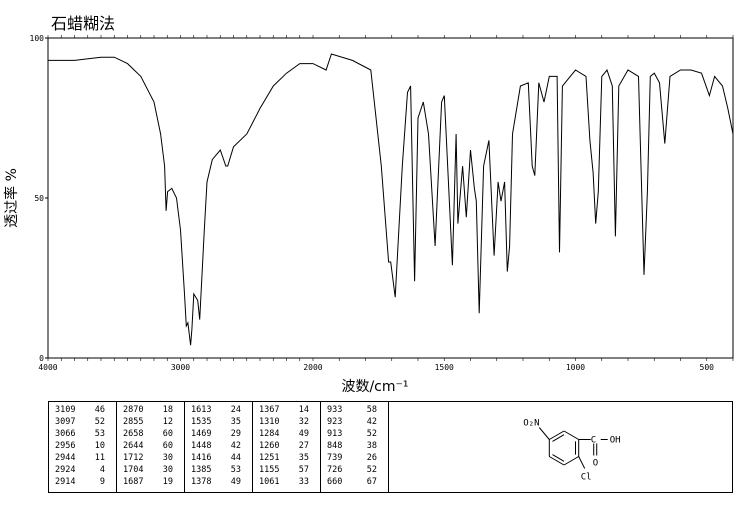 The width and height of the screenshot is (738, 510). Describe the element at coordinates (65, 470) in the screenshot. I see `peak-wavenumber: 2924` at that location.